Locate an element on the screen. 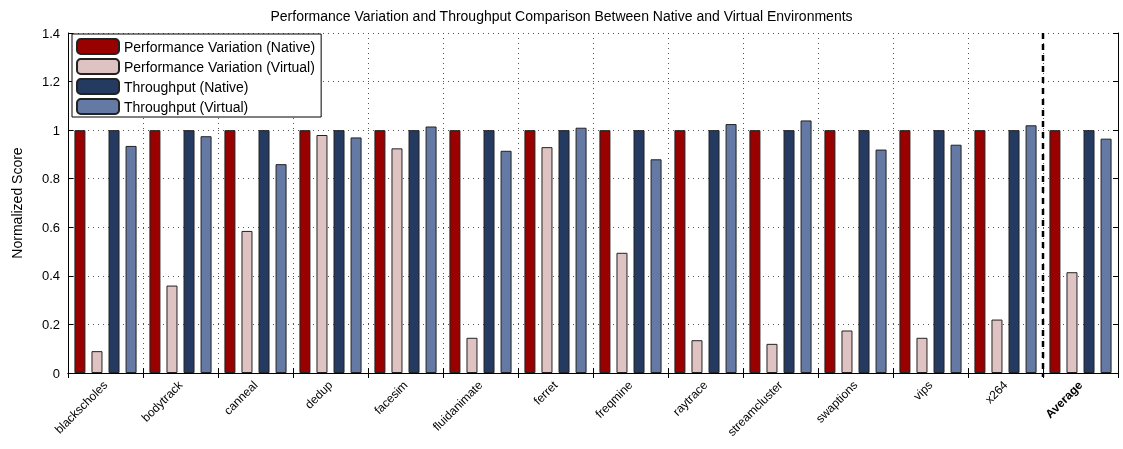 Image resolution: width=1123 pixels, height=449 pixels. legend-label: Performance Variation (Virtual) is located at coordinates (219, 66).